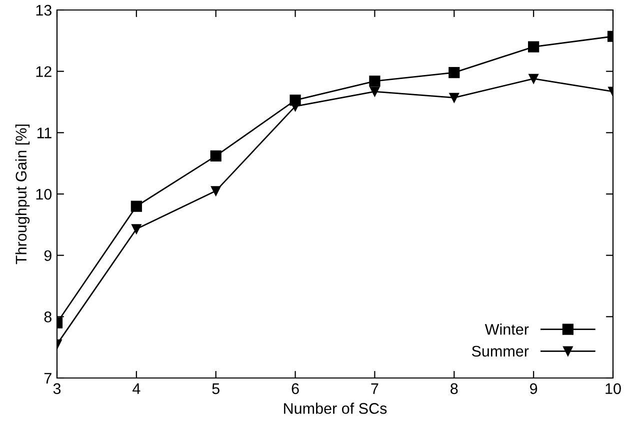 Image resolution: width=627 pixels, height=442 pixels. Describe the element at coordinates (44, 133) in the screenshot. I see `y-tick-label: 11` at that location.